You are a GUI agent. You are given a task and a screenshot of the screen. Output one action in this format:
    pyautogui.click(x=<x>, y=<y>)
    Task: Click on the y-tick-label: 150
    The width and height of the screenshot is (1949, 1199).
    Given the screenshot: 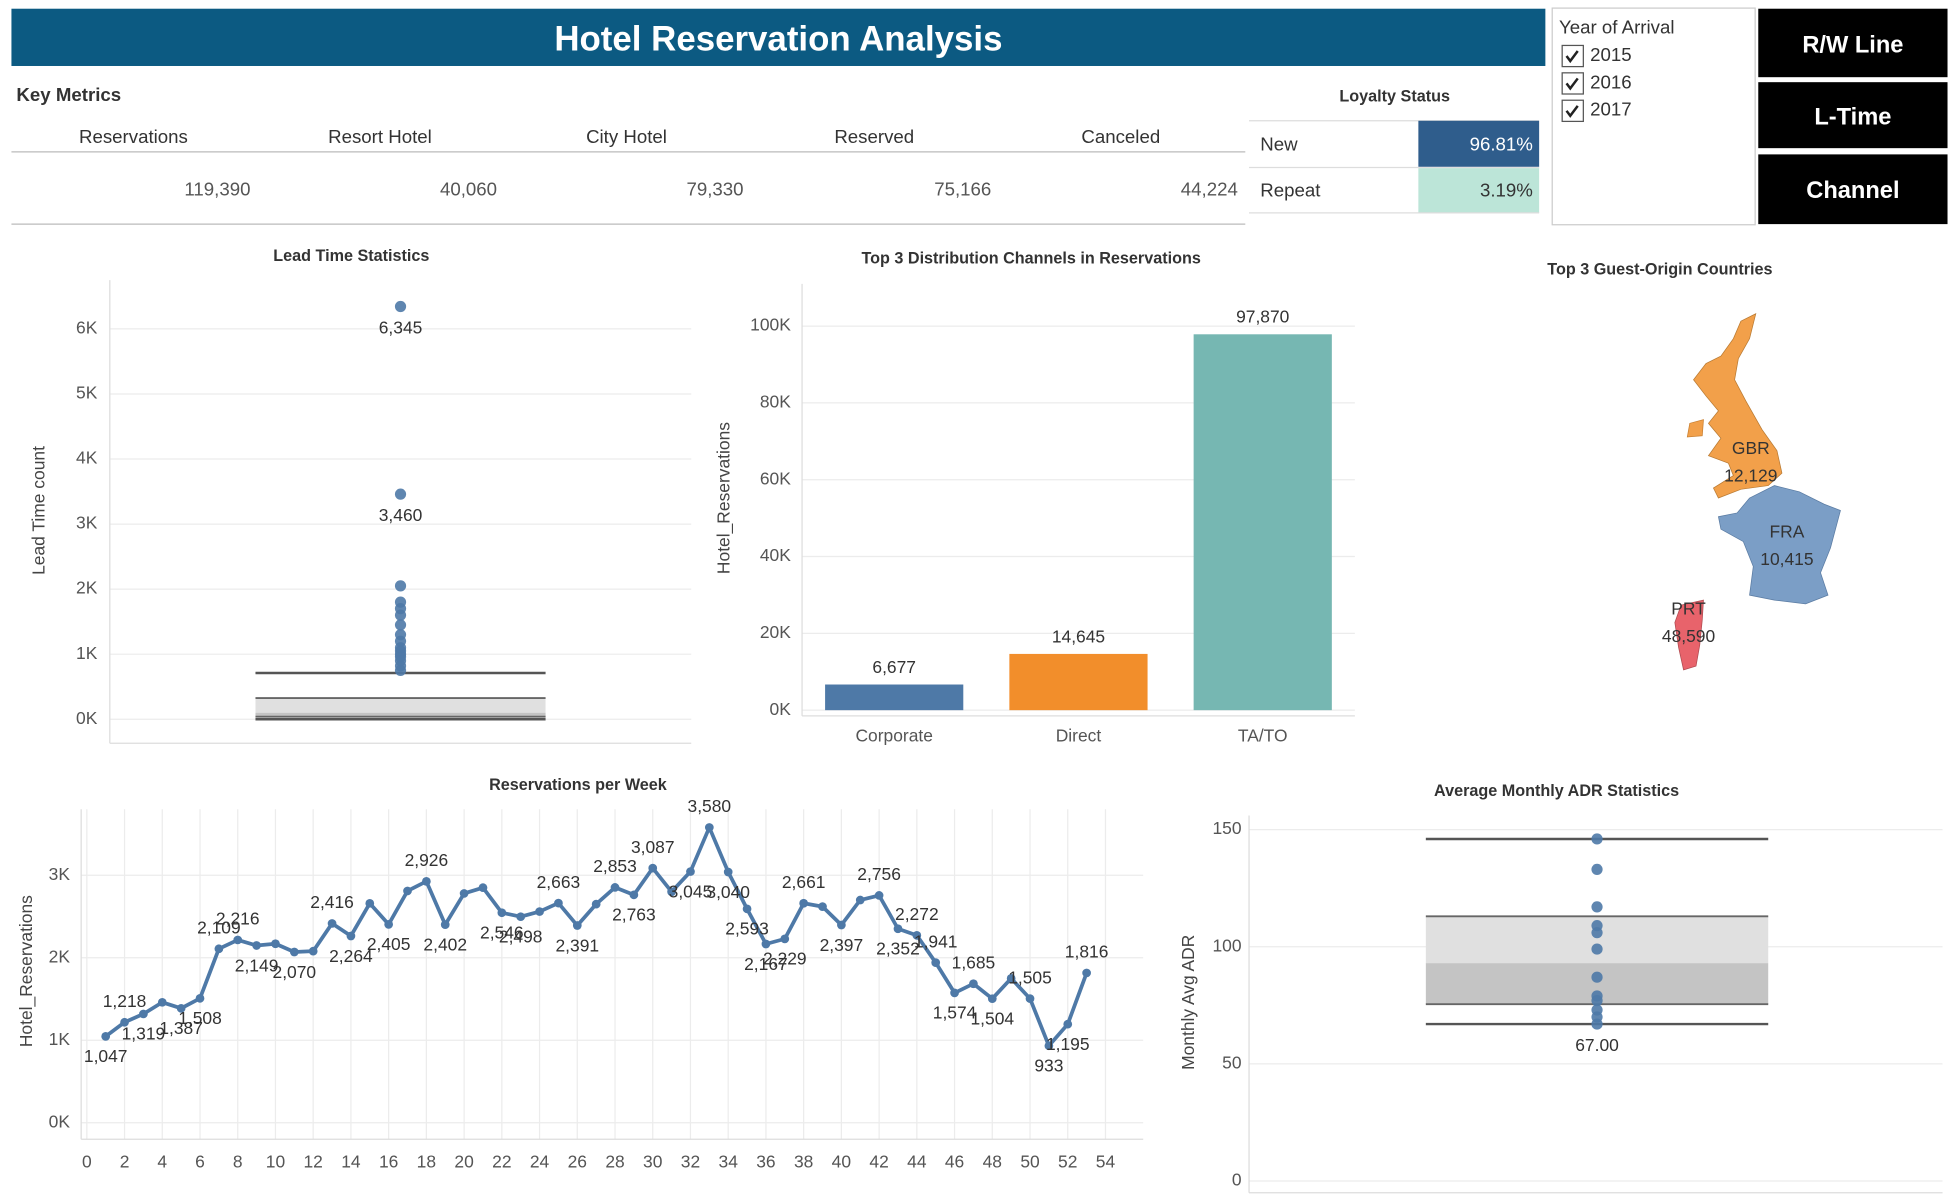 What is the action you would take?
    pyautogui.click(x=1226, y=828)
    